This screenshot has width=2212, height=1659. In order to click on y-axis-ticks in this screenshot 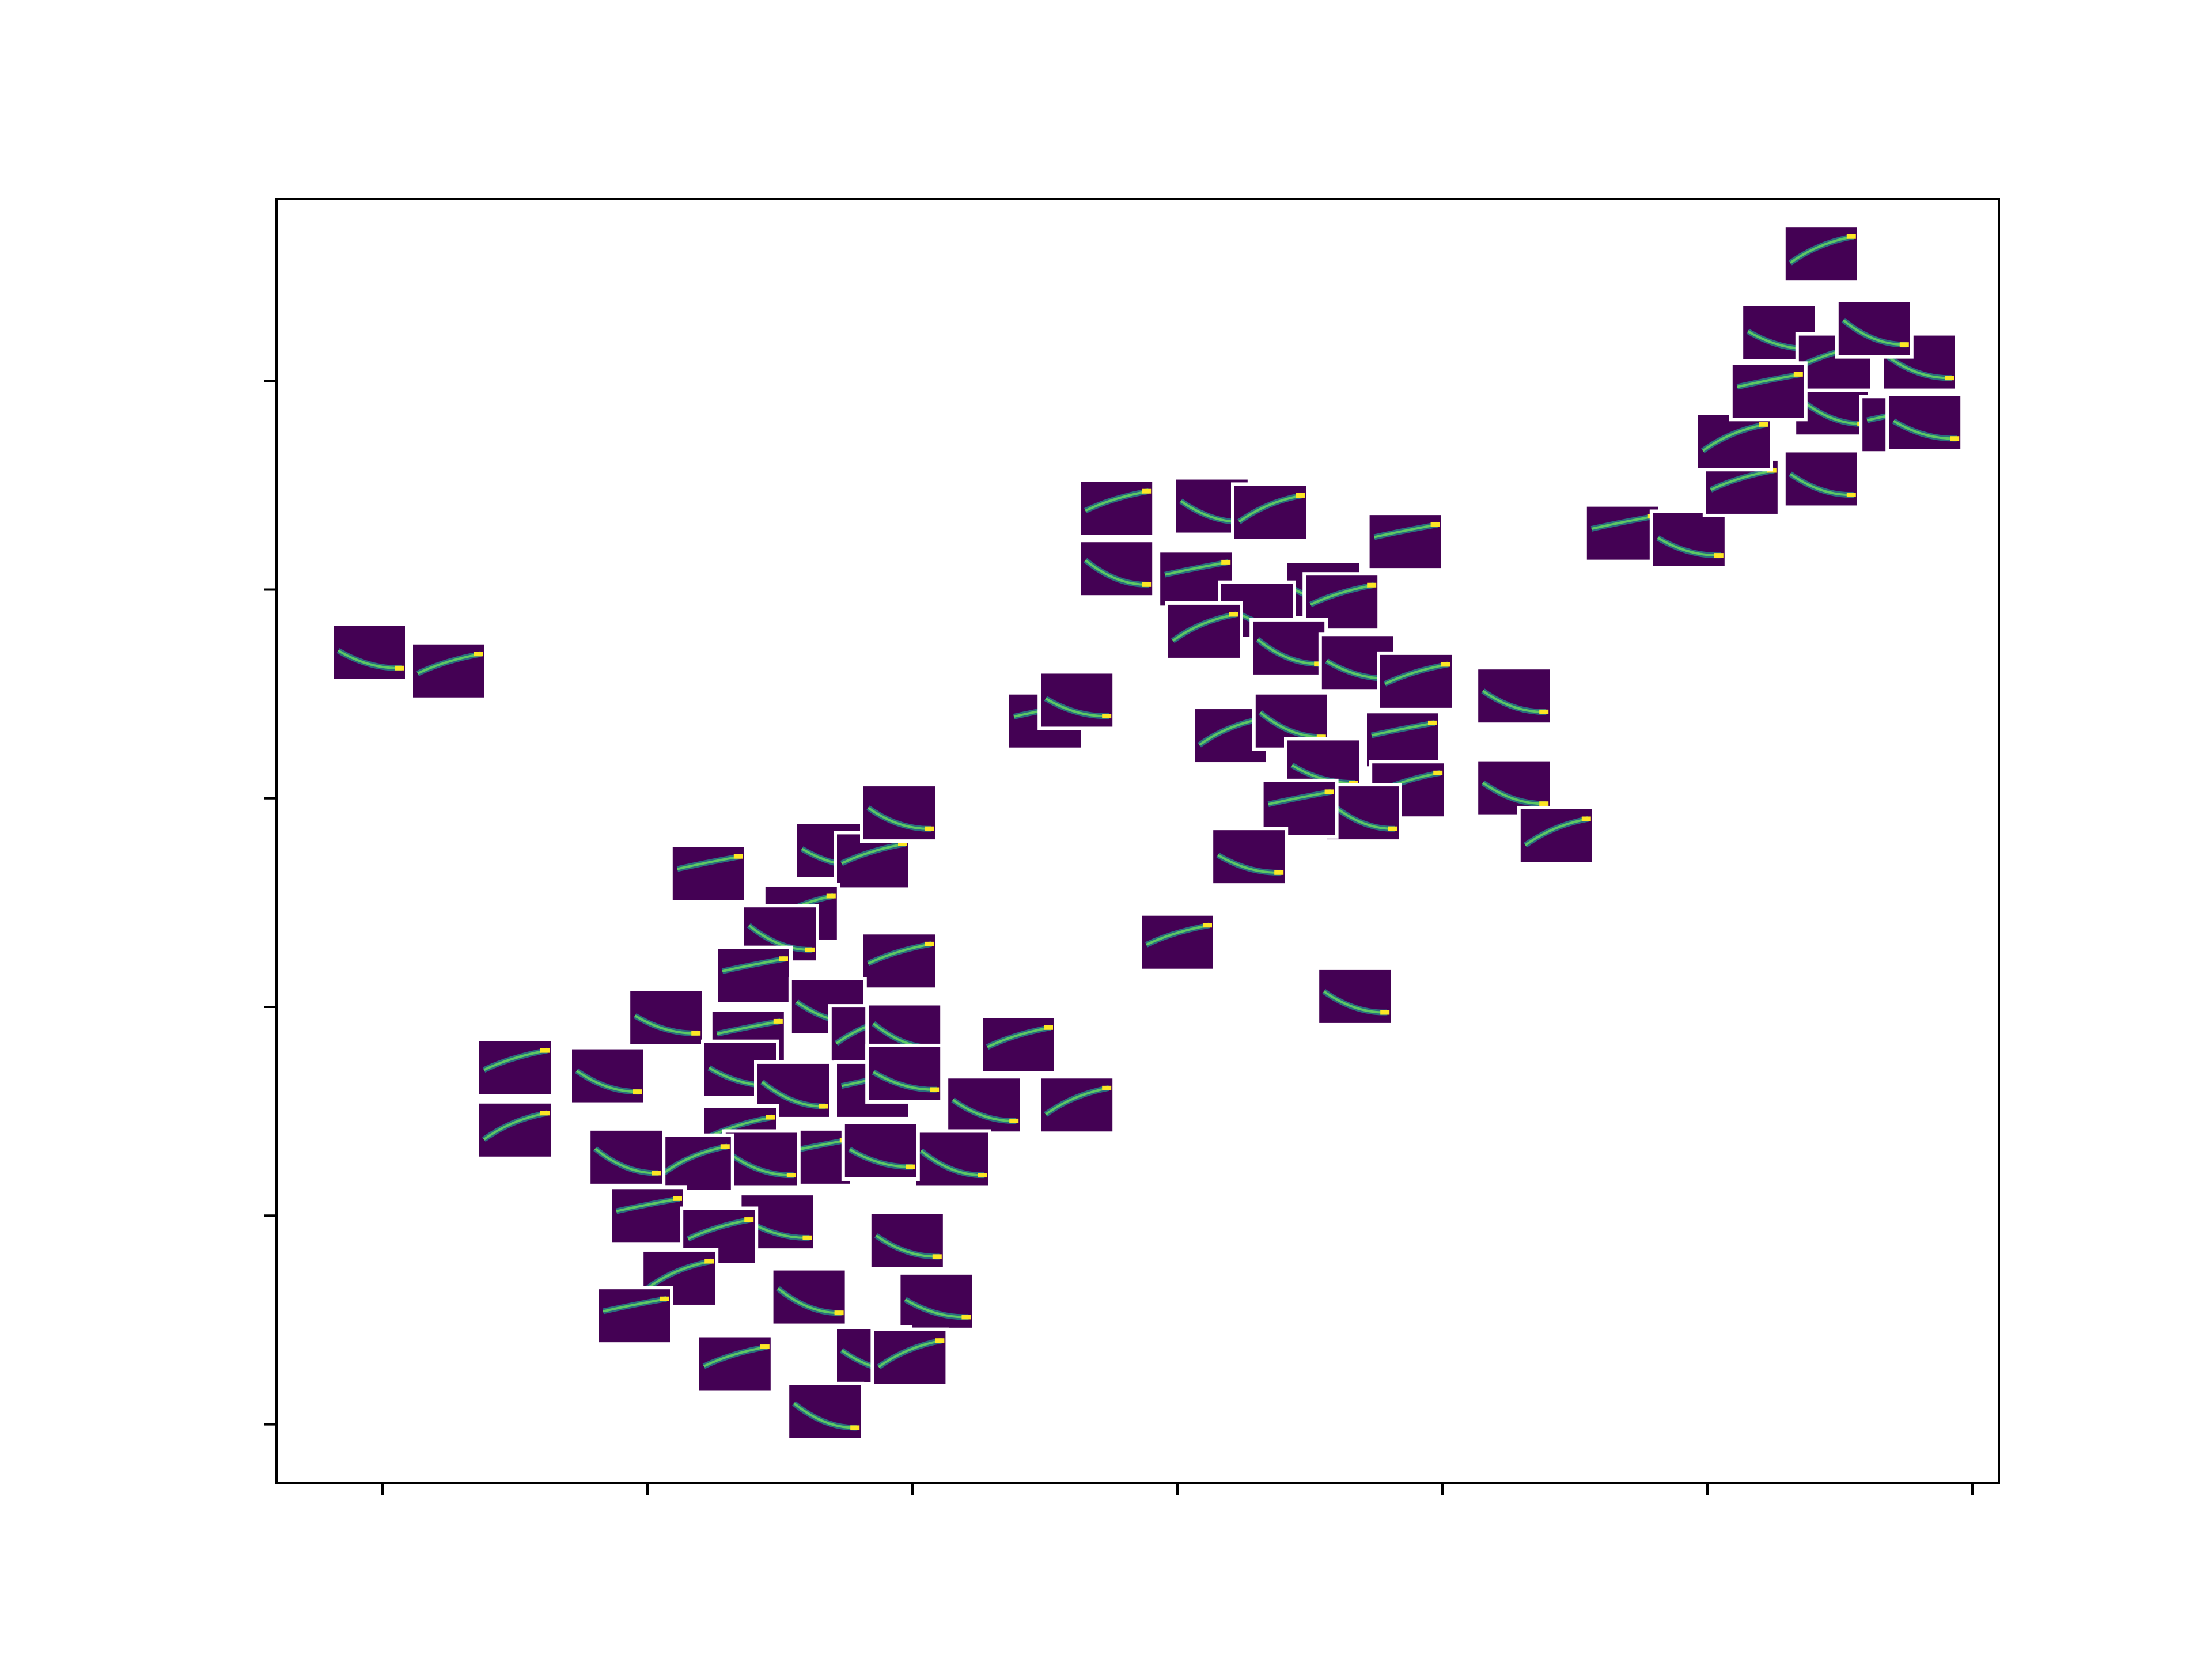, I will do `click(270, 903)`.